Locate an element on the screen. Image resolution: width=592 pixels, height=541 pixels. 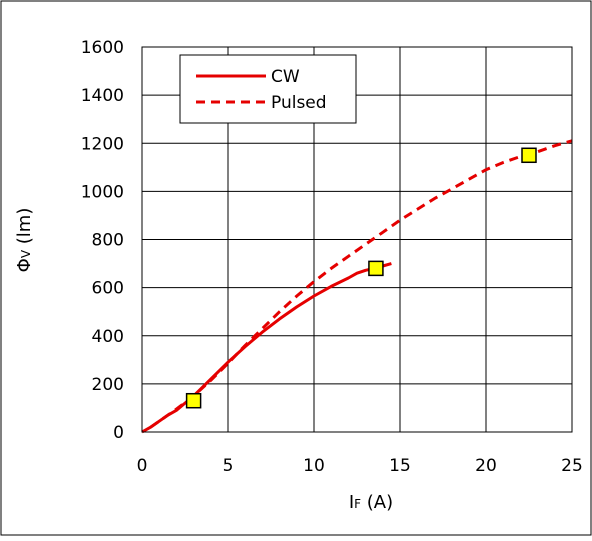
y-tick-label: 1400 is located at coordinates (102, 96).